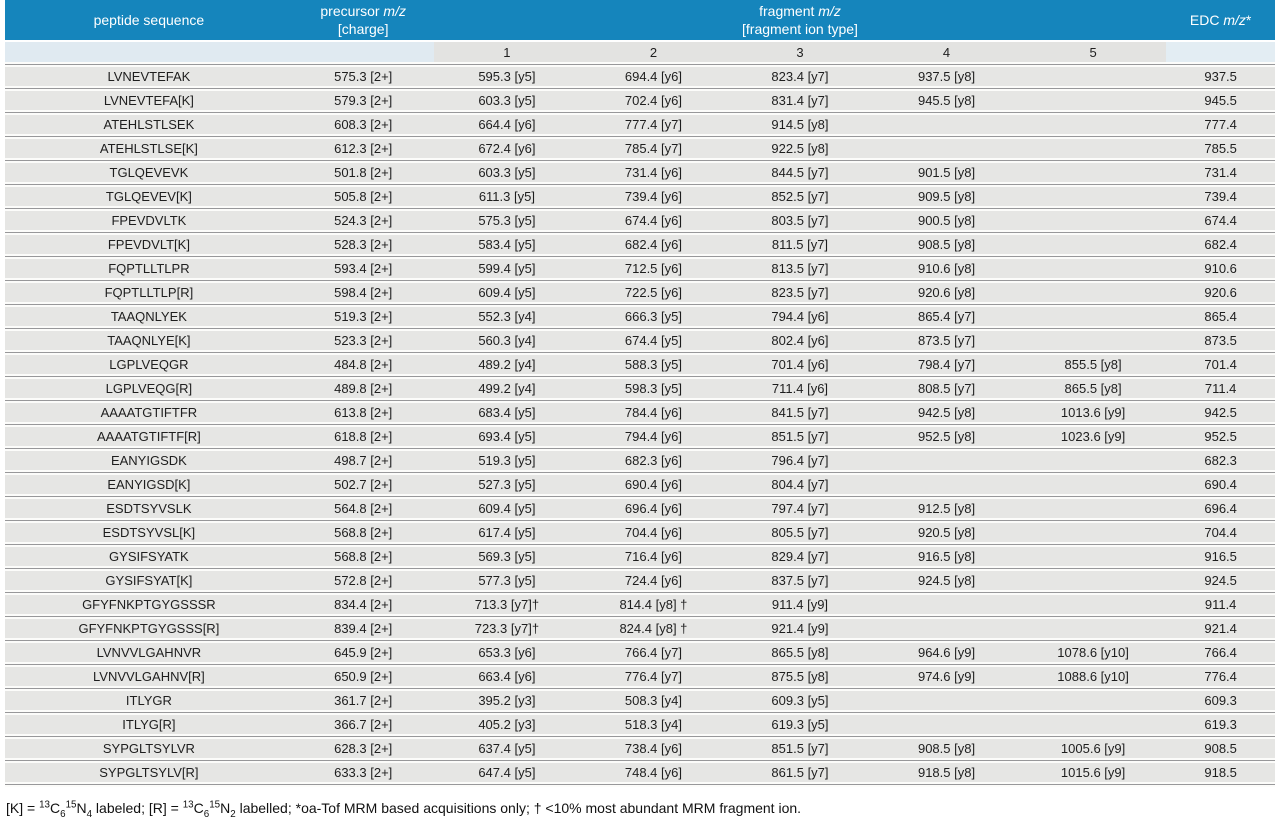  What do you see at coordinates (363, 29) in the screenshot?
I see `header-precursor-charge-label: [charge]` at bounding box center [363, 29].